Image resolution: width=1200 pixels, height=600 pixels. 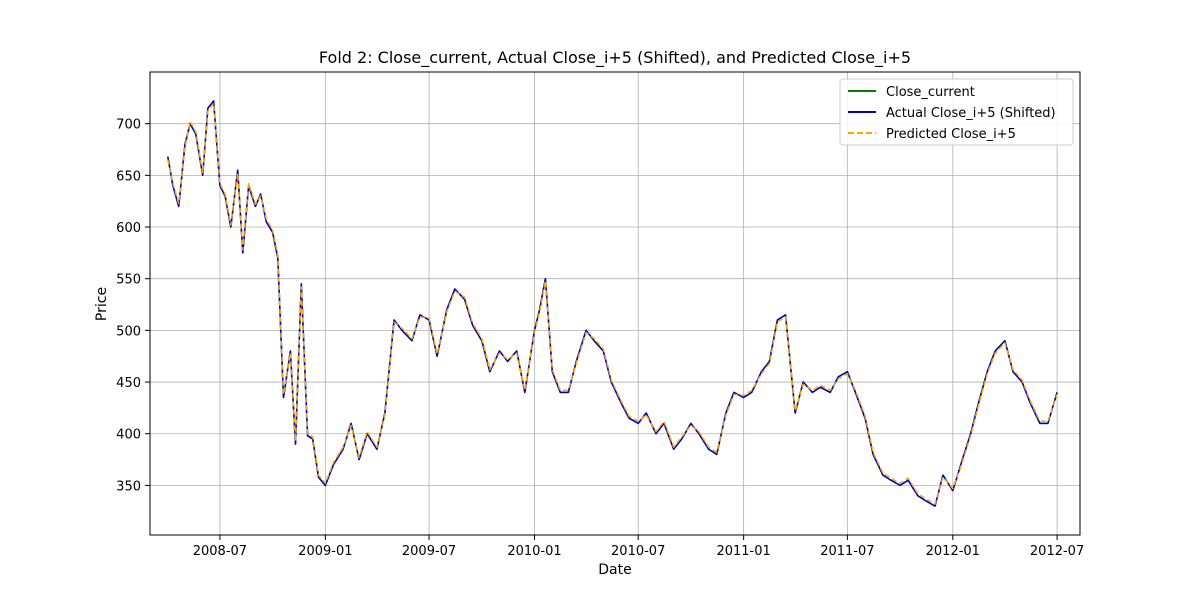 I want to click on y-tick-label: 450, so click(x=128, y=383).